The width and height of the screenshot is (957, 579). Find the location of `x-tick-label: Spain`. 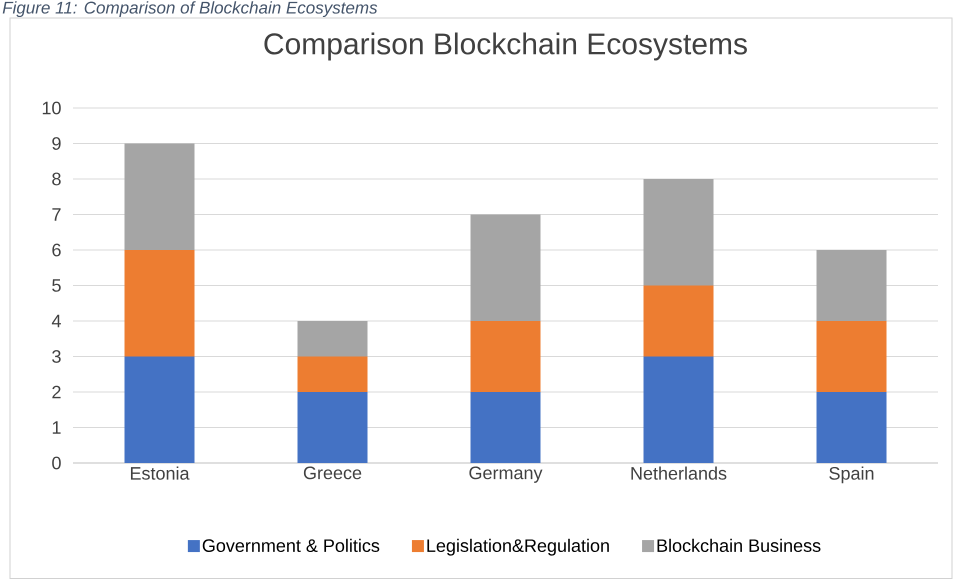

x-tick-label: Spain is located at coordinates (851, 475).